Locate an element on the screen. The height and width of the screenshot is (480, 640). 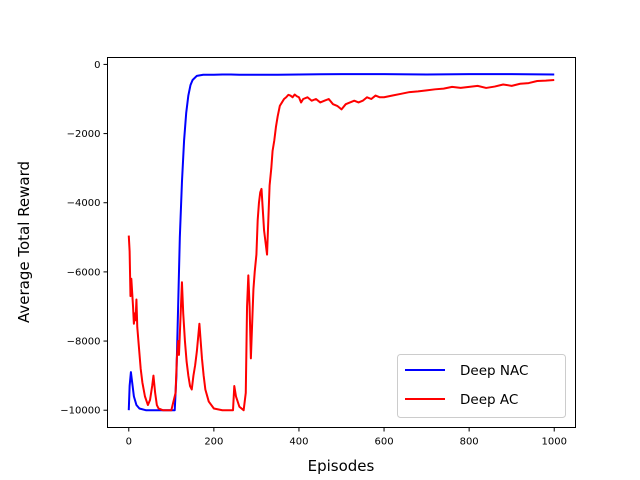
legend-label-deep-nac: Deep NAC is located at coordinates (494, 371).